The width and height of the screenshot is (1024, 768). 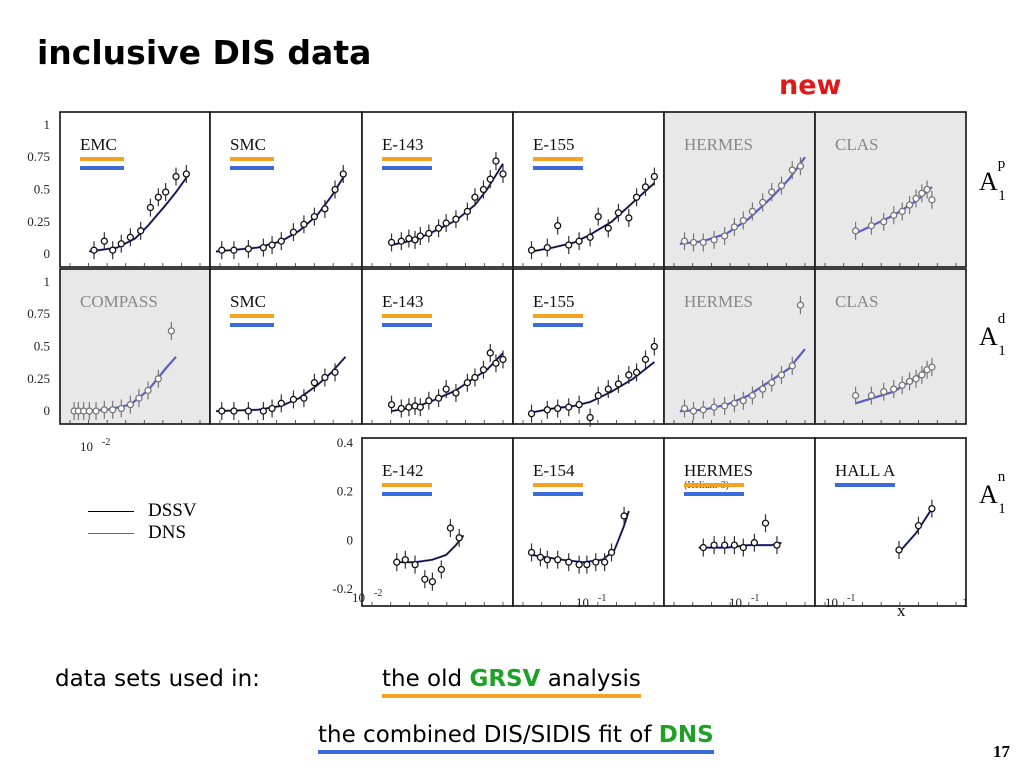 I want to click on y-tick-label: 0.4, so click(x=345, y=442).